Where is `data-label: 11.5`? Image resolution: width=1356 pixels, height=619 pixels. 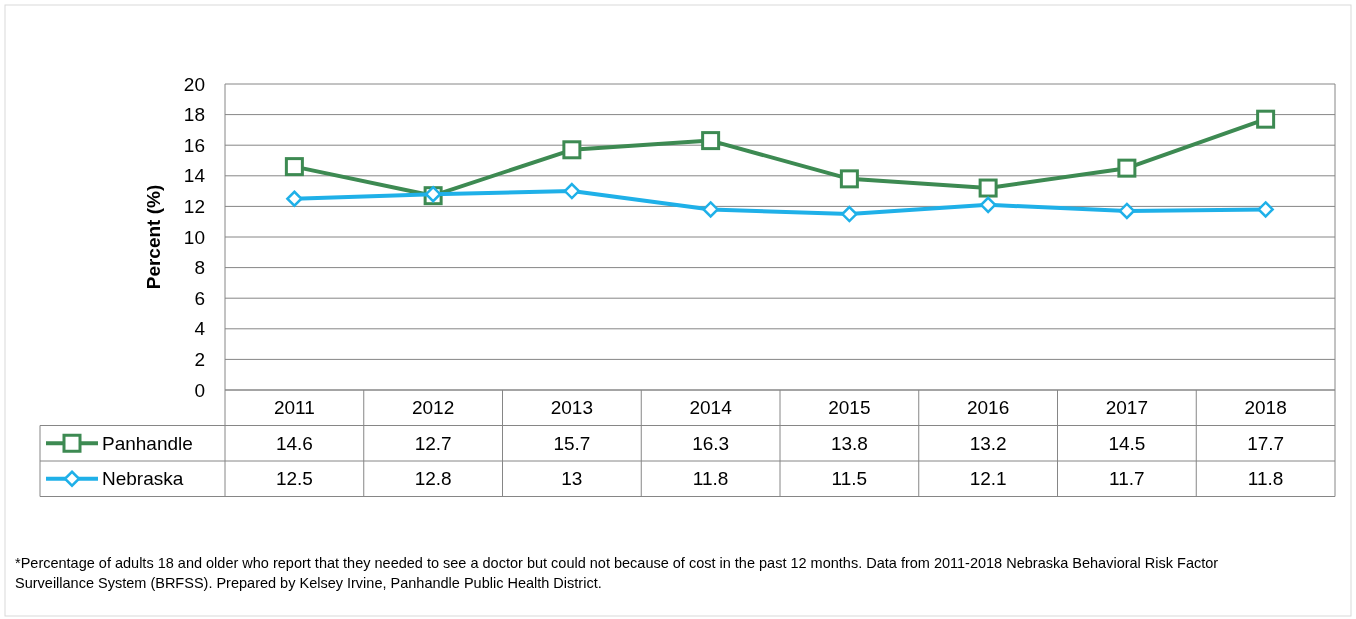
data-label: 11.5 is located at coordinates (849, 479).